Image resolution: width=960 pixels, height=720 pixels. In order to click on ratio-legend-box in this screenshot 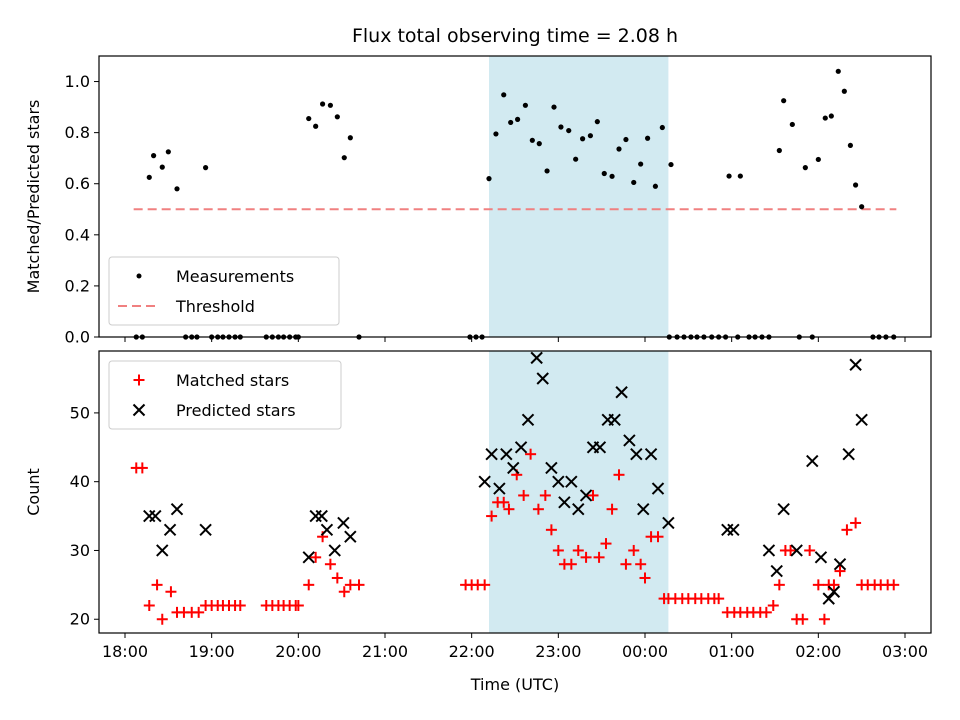, I will do `click(224, 291)`.